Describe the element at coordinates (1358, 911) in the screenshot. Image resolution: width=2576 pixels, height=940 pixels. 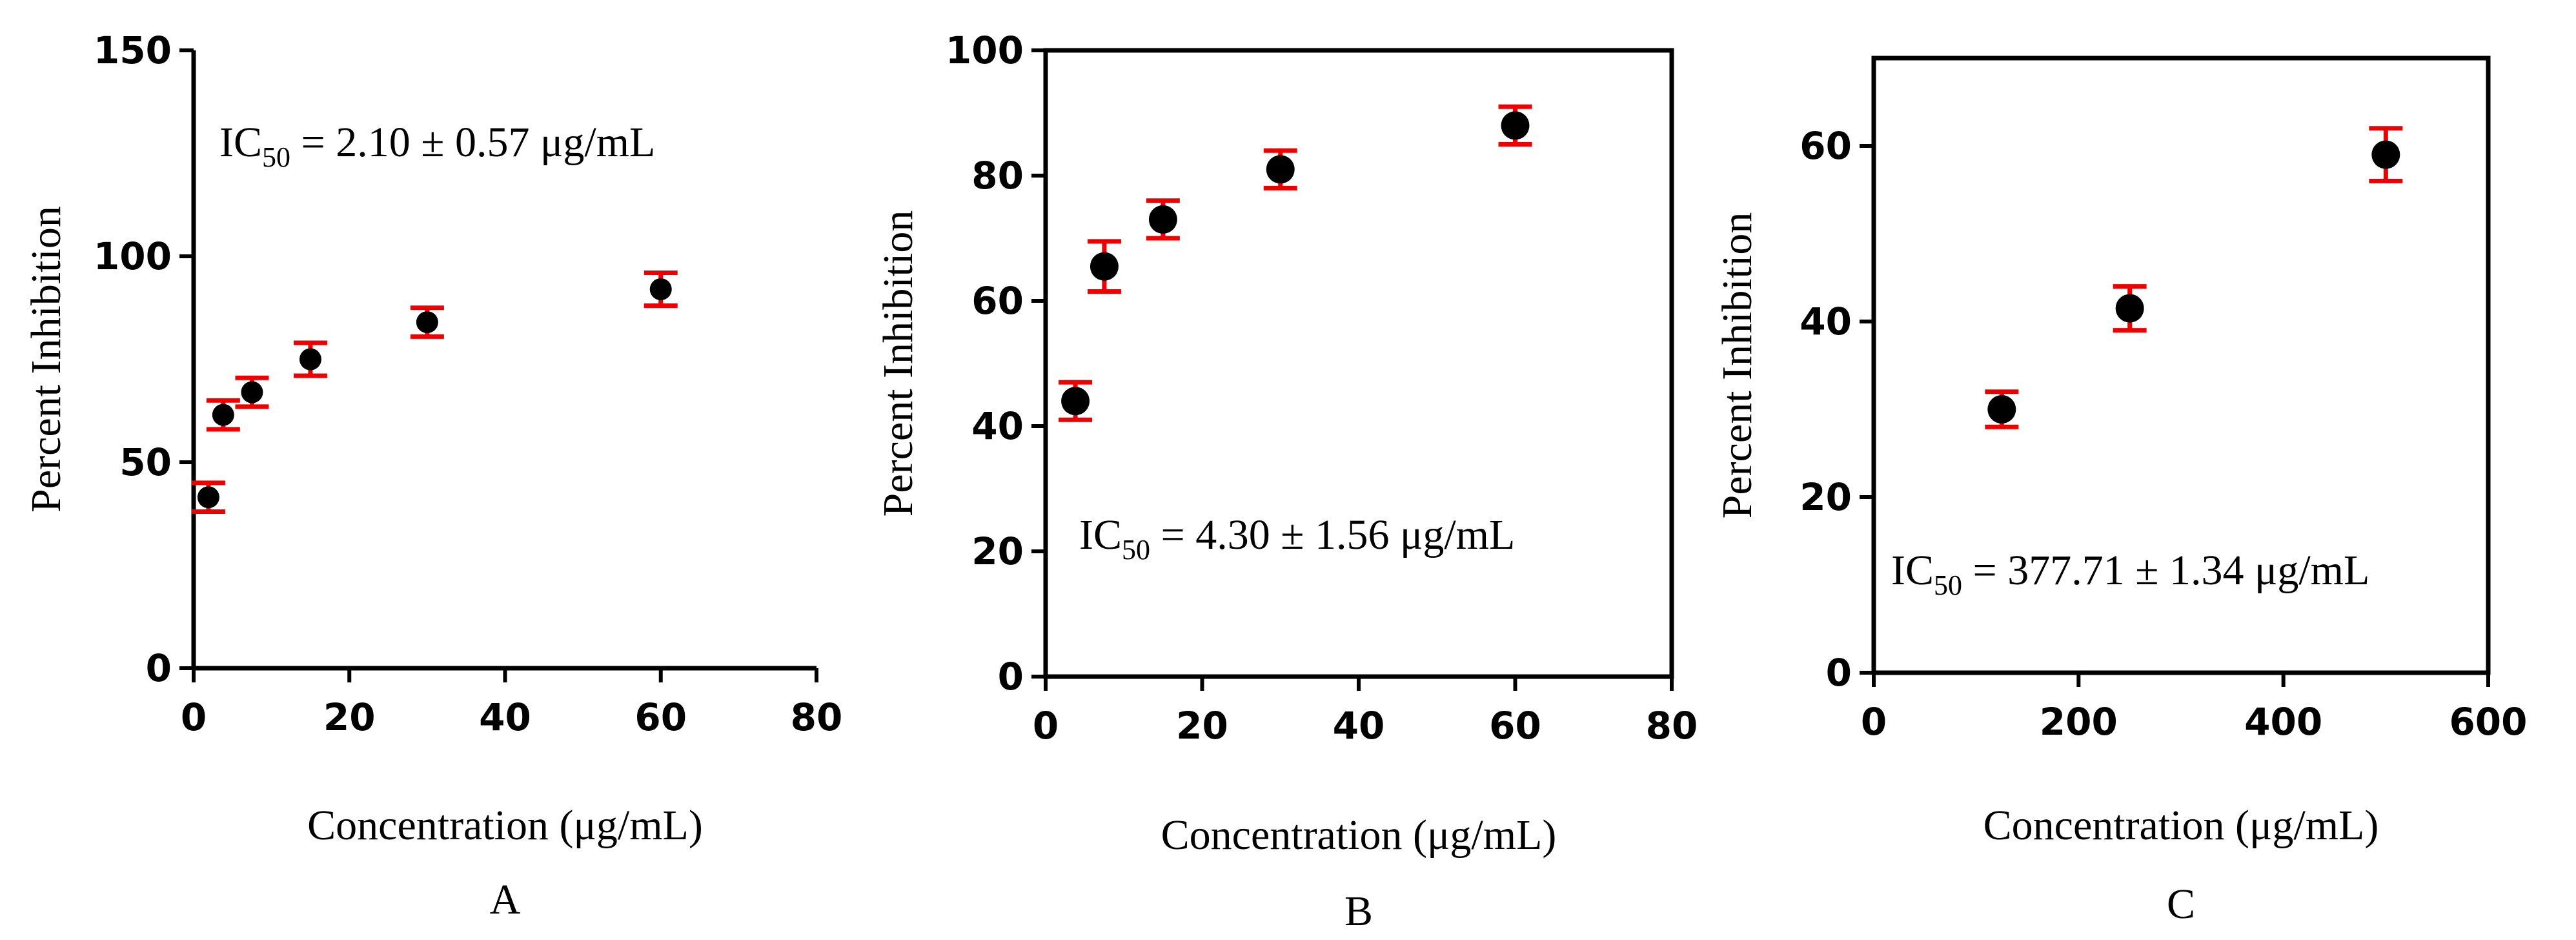
I see `panel-label: B` at that location.